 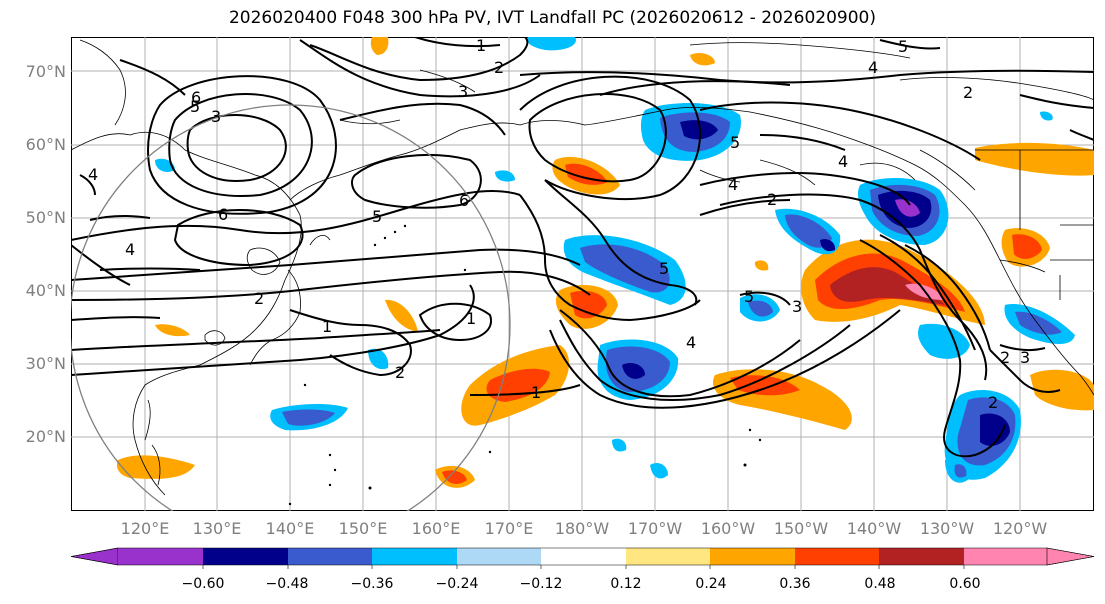 What do you see at coordinates (509, 528) in the screenshot?
I see `lon-label-170e: 170°E` at bounding box center [509, 528].